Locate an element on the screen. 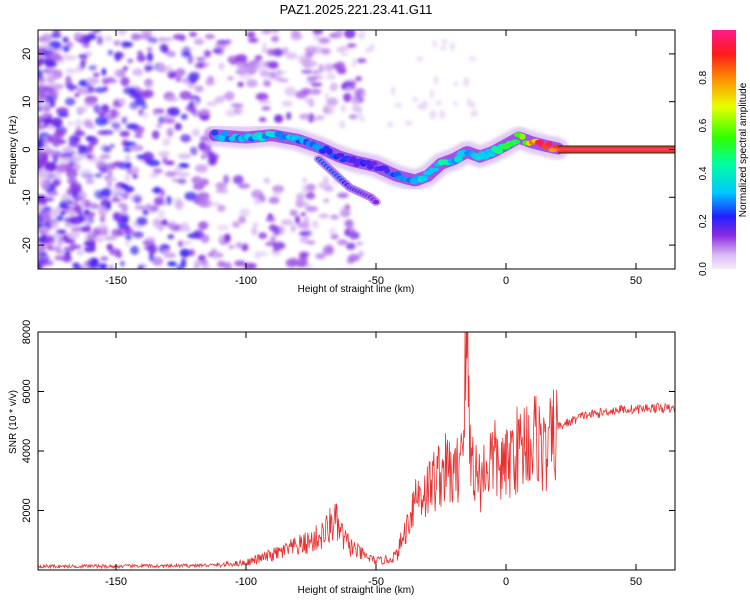 Image resolution: width=750 pixels, height=600 pixels. colorbar-tick-label: 0.4 is located at coordinates (703, 173).